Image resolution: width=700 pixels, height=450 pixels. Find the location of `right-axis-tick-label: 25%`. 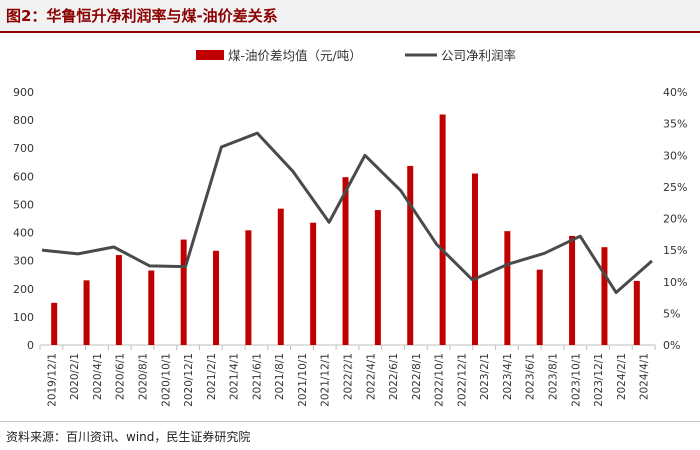

right-axis-tick-label: 25% is located at coordinates (675, 187).